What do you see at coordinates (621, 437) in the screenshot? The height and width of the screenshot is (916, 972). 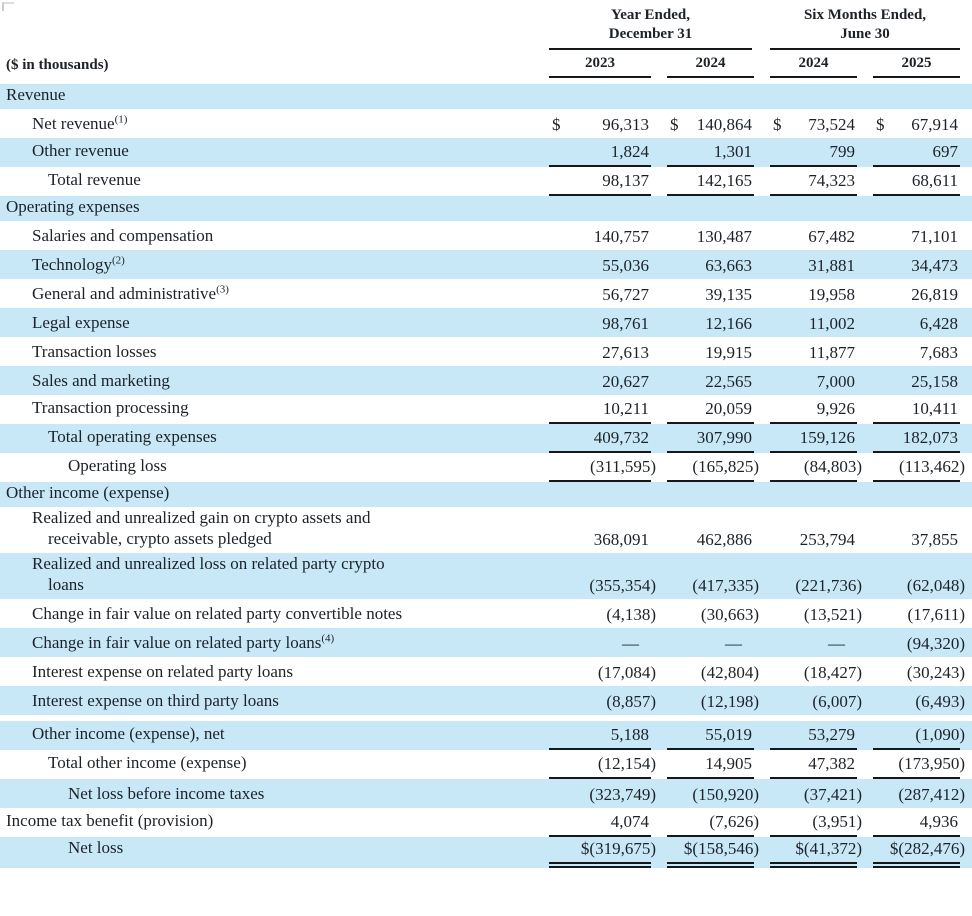 I see `value-text: 409,732` at bounding box center [621, 437].